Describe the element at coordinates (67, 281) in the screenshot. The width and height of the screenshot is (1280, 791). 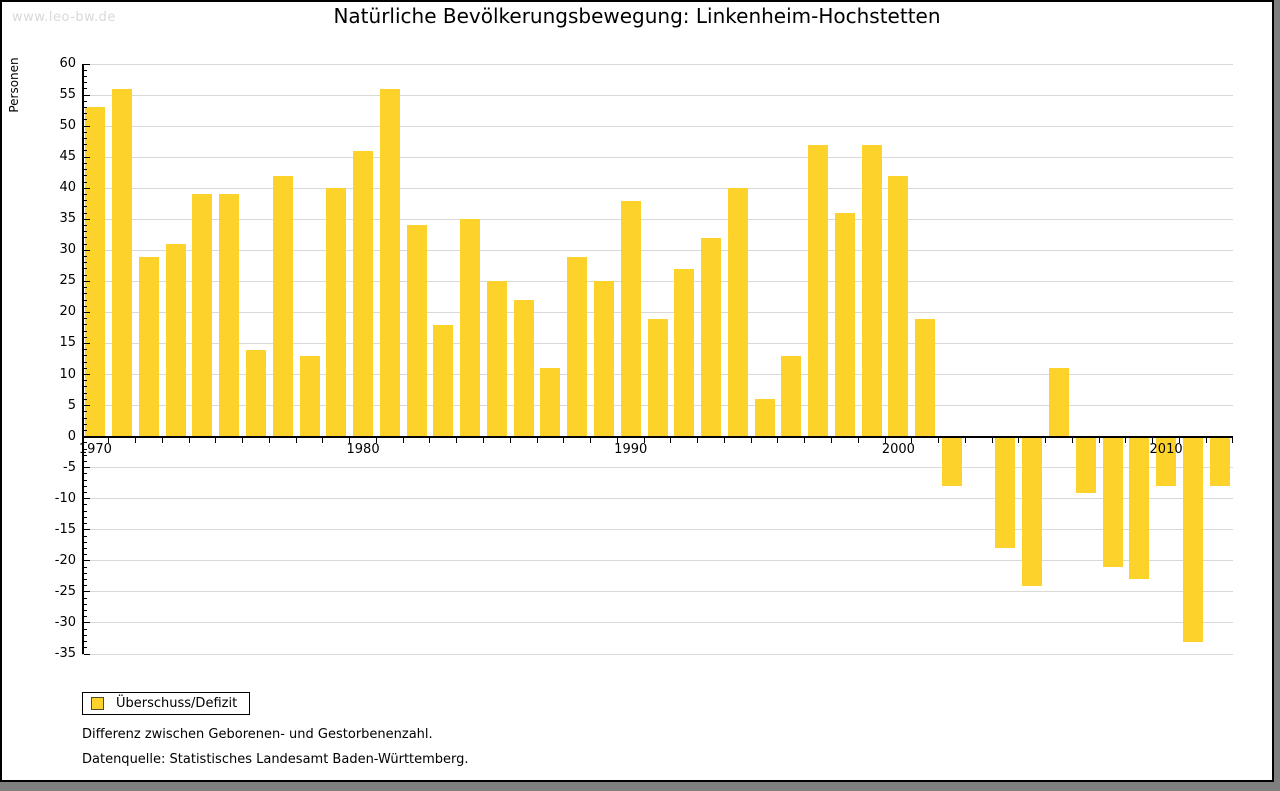
I see `y-tick-label: 25` at that location.